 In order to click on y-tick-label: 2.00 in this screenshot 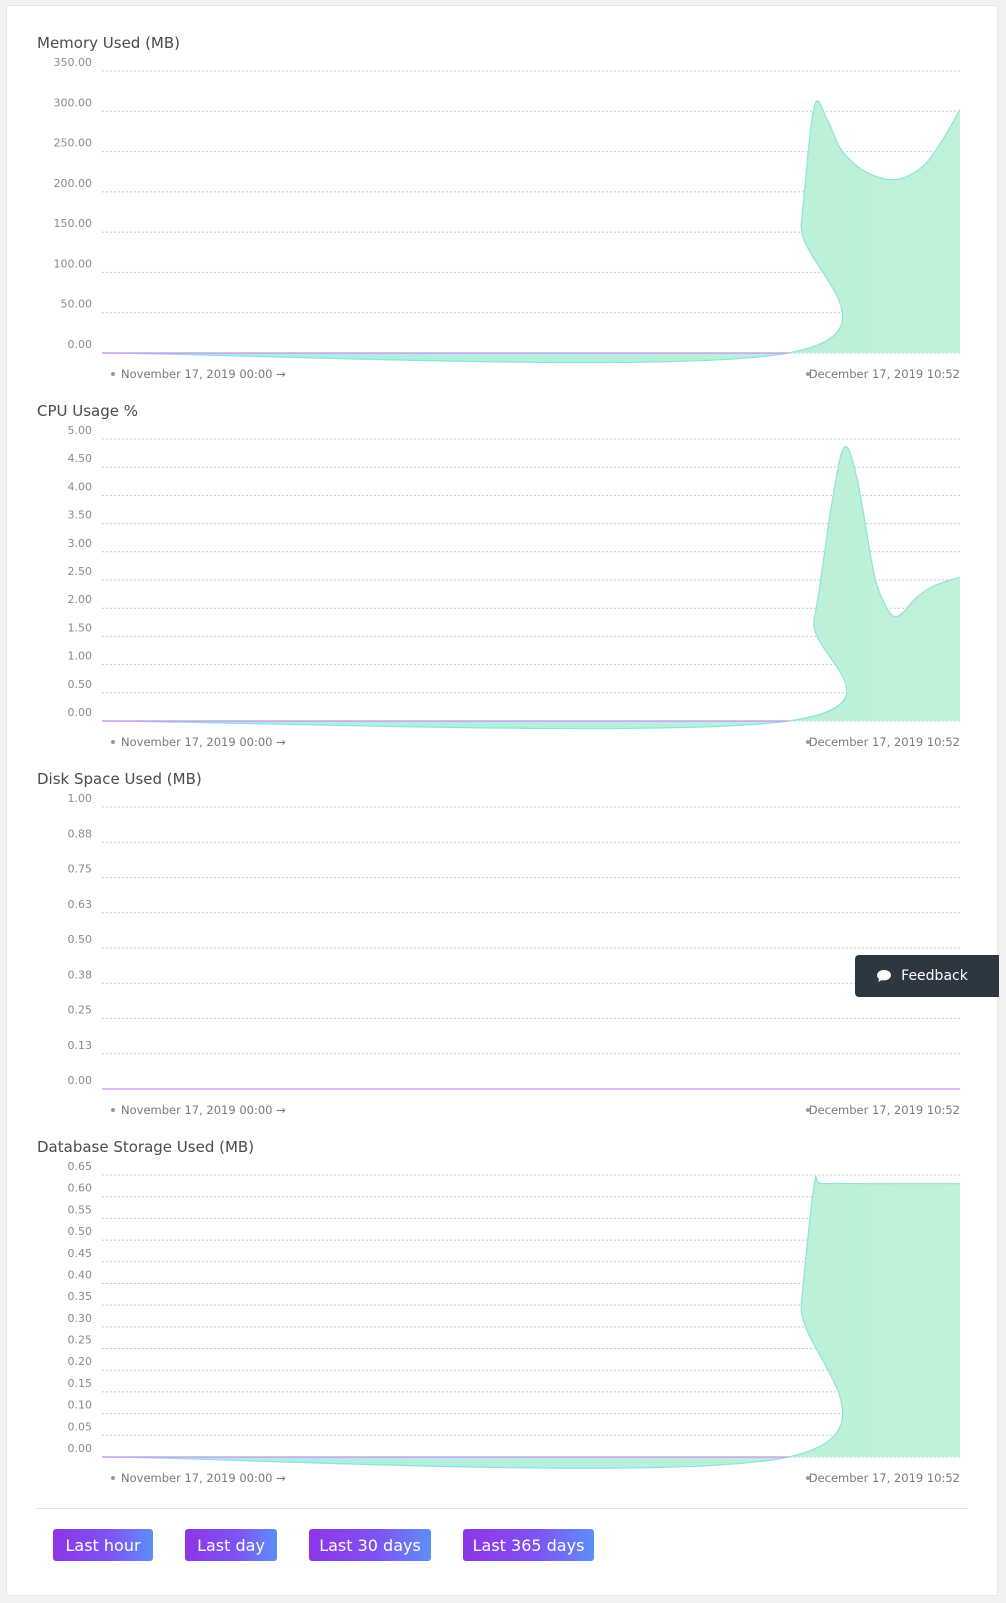, I will do `click(80, 599)`.